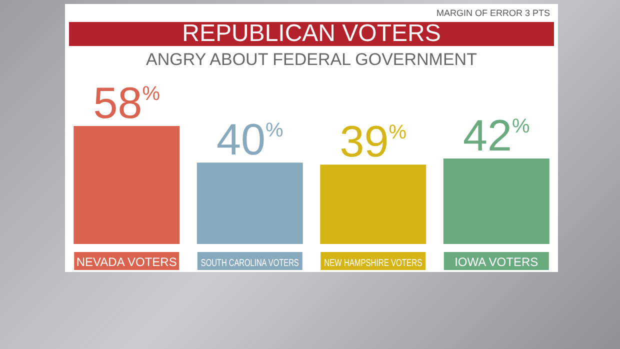 The height and width of the screenshot is (349, 620). What do you see at coordinates (311, 60) in the screenshot?
I see `chart-subtitle: ANGRY ABOUT FEDERAL GOVERNMENT` at bounding box center [311, 60].